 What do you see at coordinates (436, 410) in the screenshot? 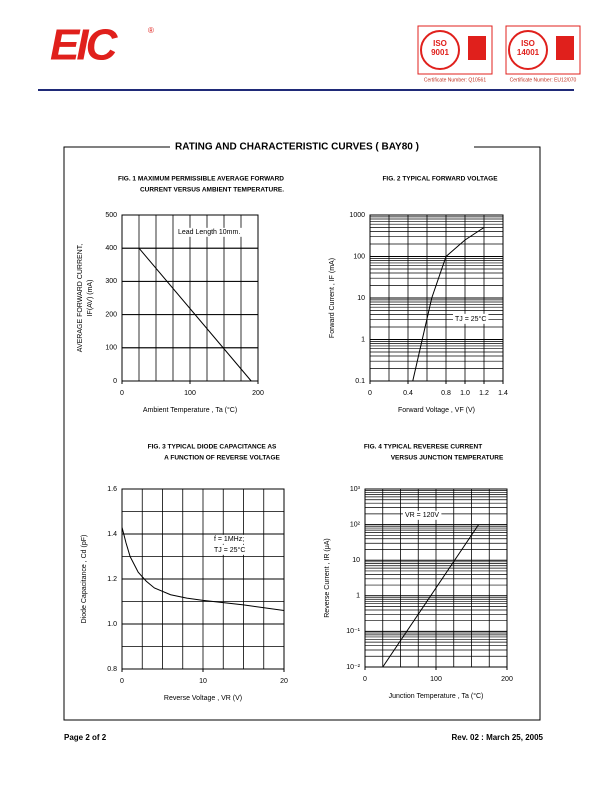
I see `x-axis-label: Forward Voltage , VF (V)` at bounding box center [436, 410].